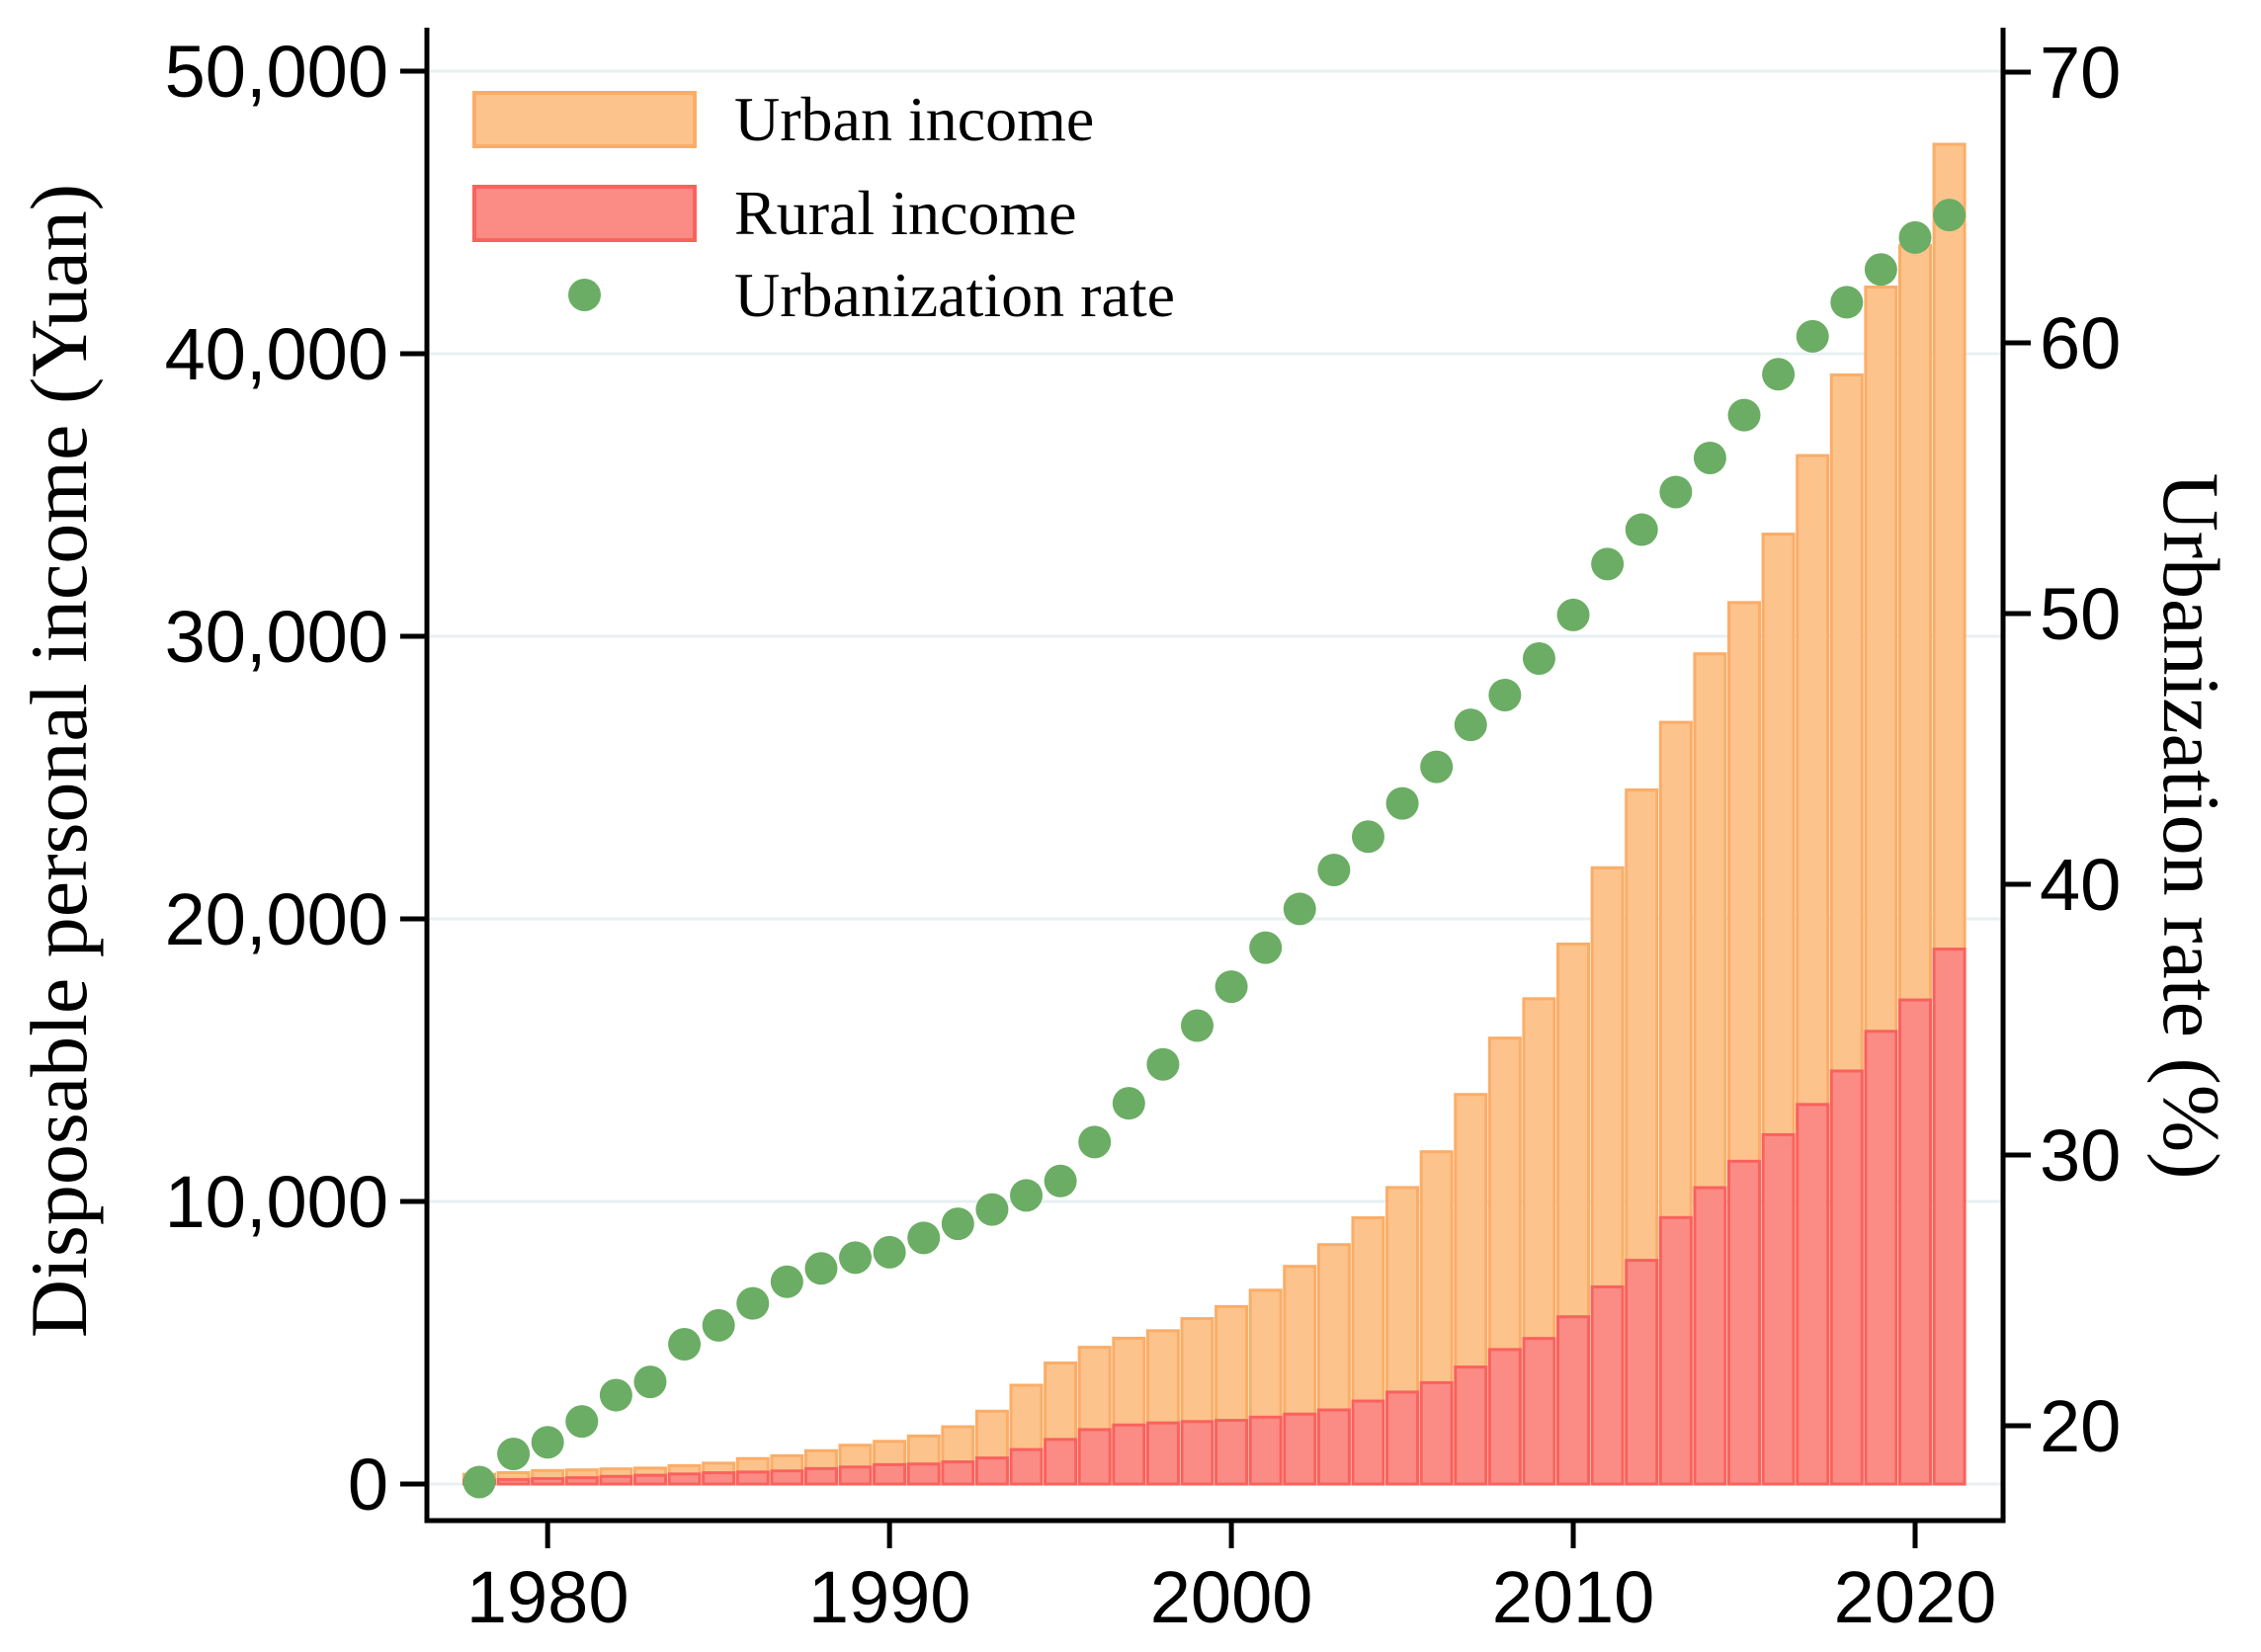  Describe the element at coordinates (585, 213) in the screenshot. I see `rural-income-legend-swatch` at that location.